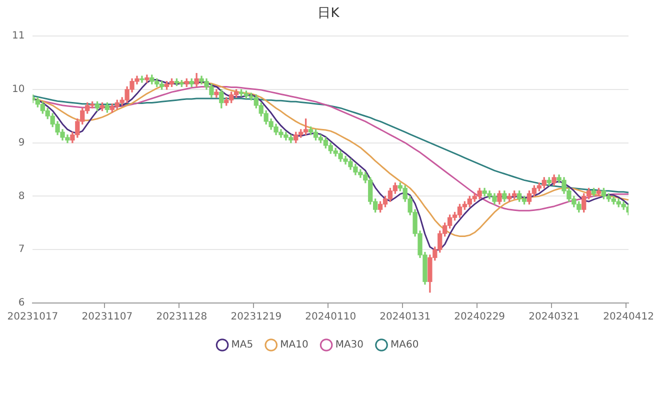  Describe the element at coordinates (554, 317) in the screenshot. I see `x-tick-label: 20240321` at that location.